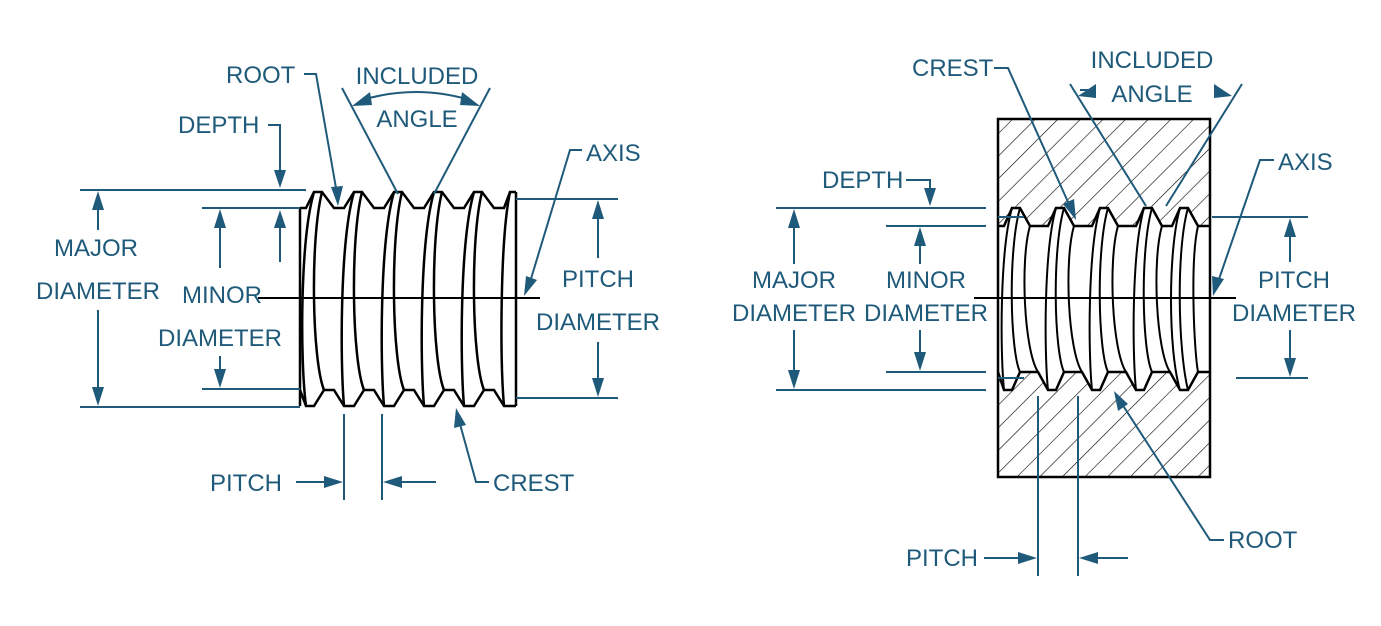  I want to click on external-thread-drawing, so click(399, 299).